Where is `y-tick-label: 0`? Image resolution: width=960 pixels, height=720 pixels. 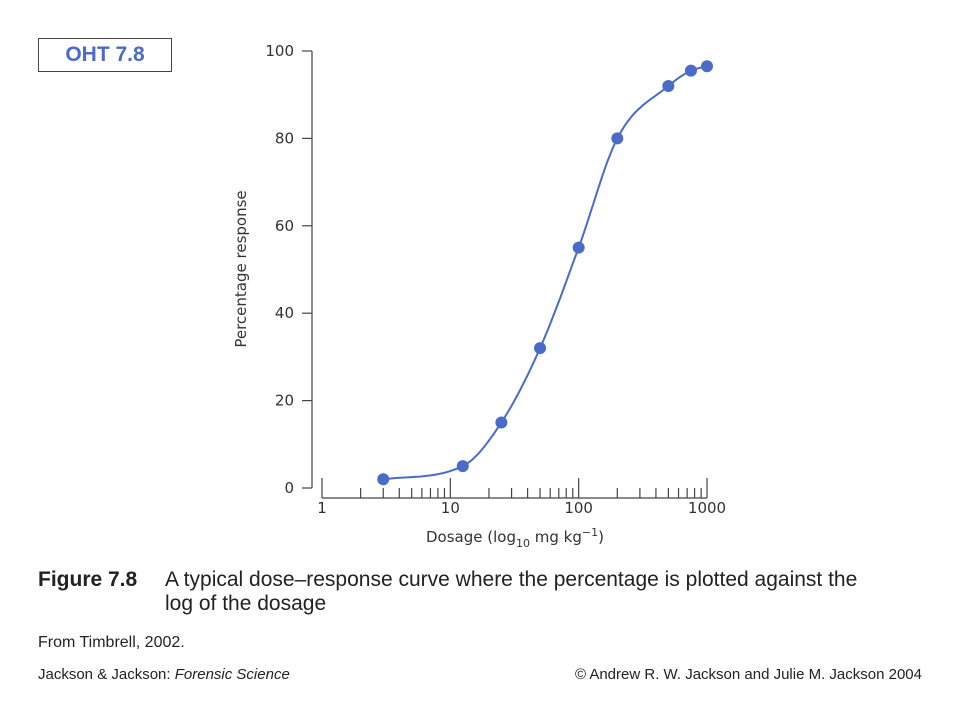 y-tick-label: 0 is located at coordinates (289, 488).